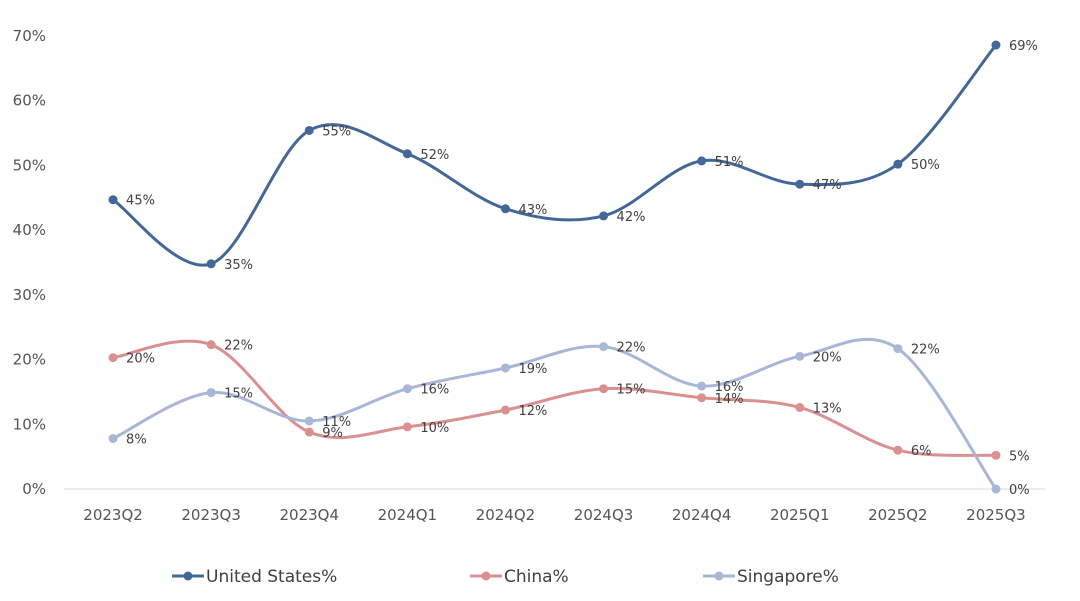  I want to click on legend: United States% China% Singapore%, so click(505, 577).